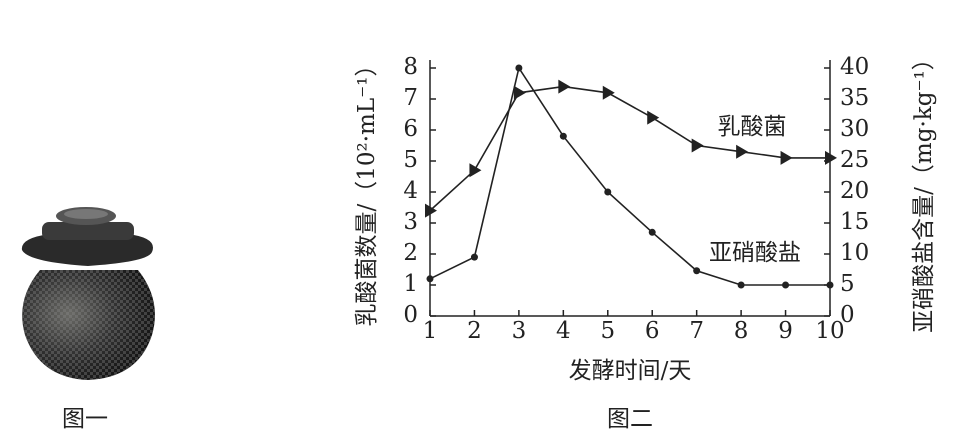  What do you see at coordinates (854, 253) in the screenshot?
I see `y2-tick-label: 10` at bounding box center [854, 253].